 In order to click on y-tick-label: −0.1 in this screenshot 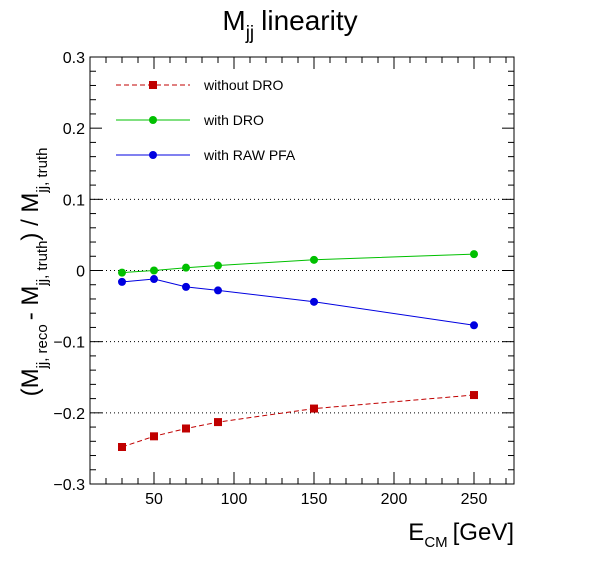, I will do `click(69, 343)`.